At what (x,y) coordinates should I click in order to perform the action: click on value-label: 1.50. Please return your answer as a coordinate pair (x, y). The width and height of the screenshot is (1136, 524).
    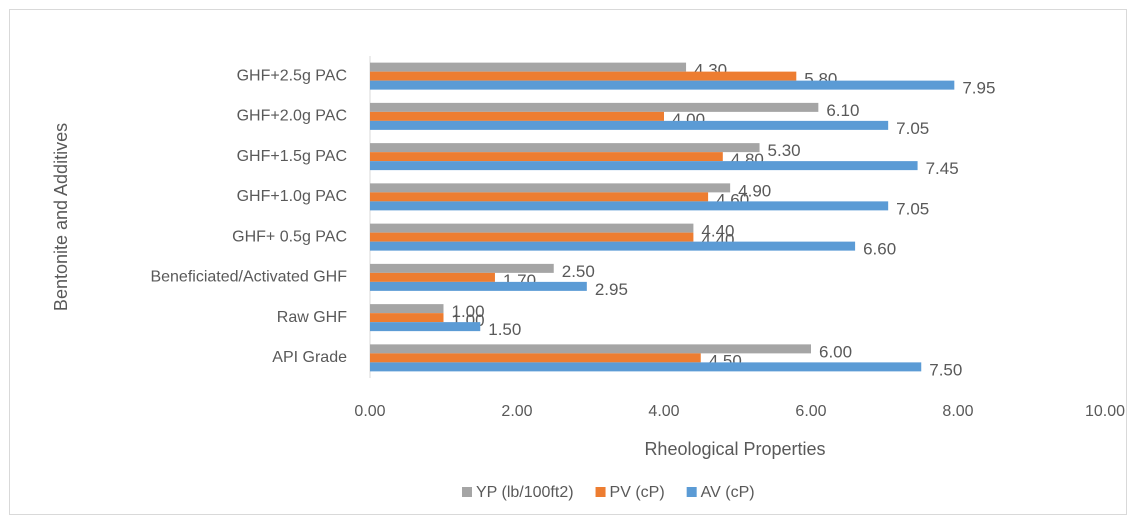
    Looking at the image, I should click on (504, 329).